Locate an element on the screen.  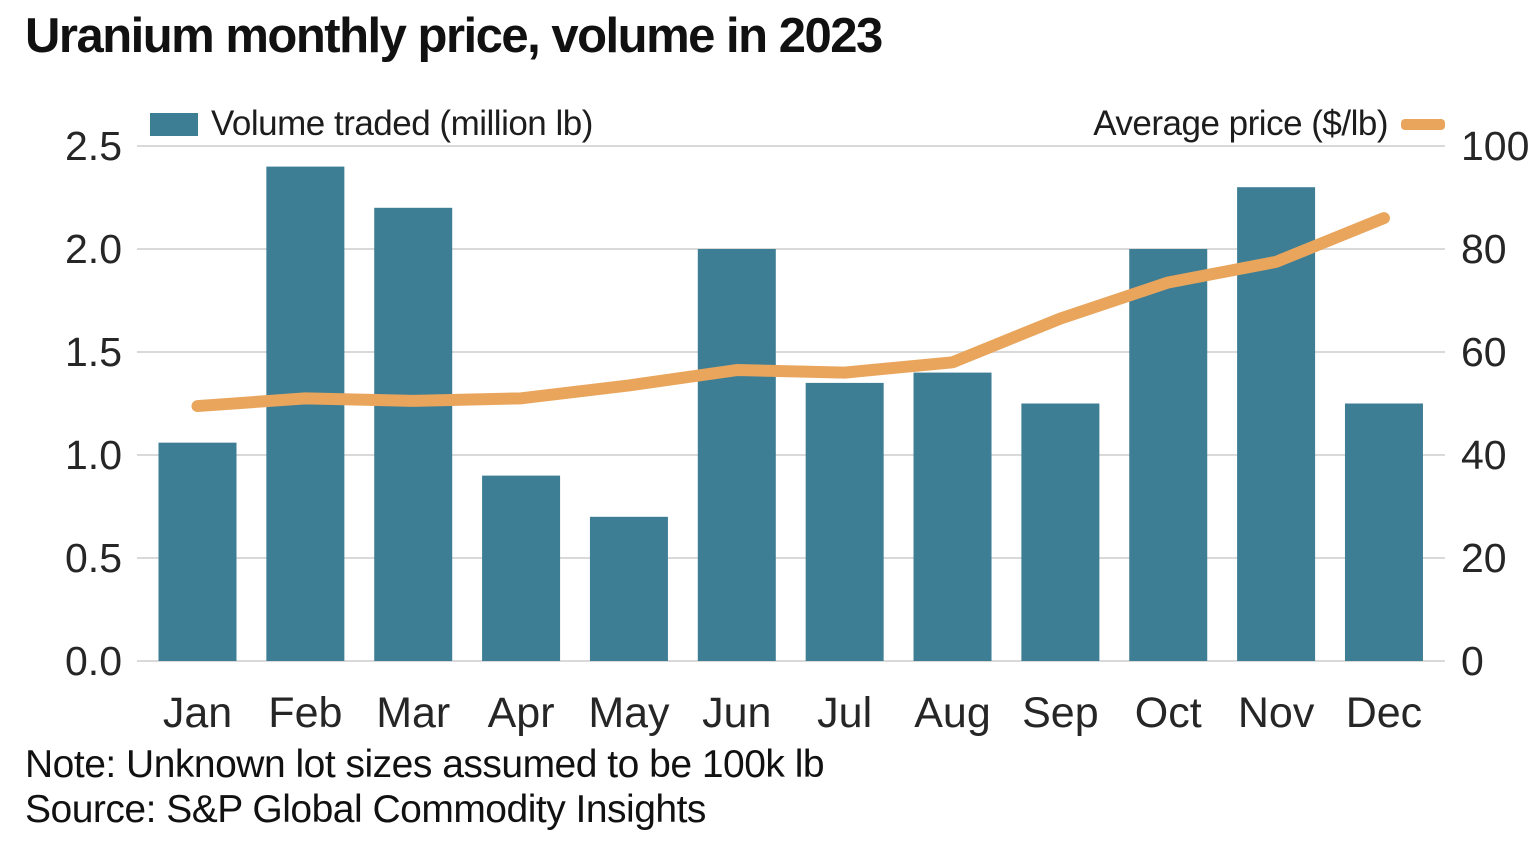
month-label-Dec: Dec is located at coordinates (1384, 713).